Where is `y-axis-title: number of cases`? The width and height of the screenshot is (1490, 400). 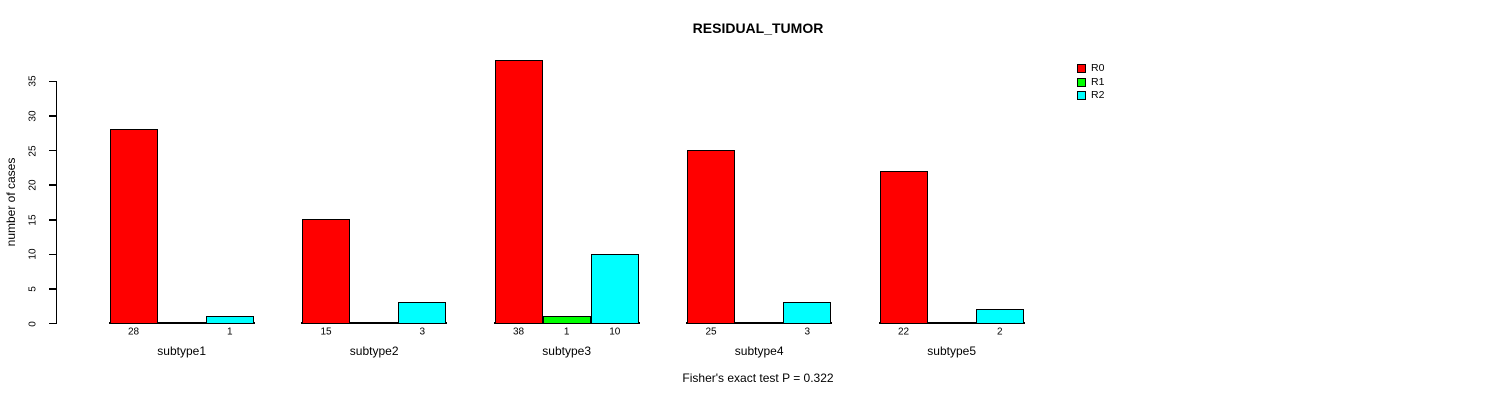
y-axis-title: number of cases is located at coordinates (11, 202).